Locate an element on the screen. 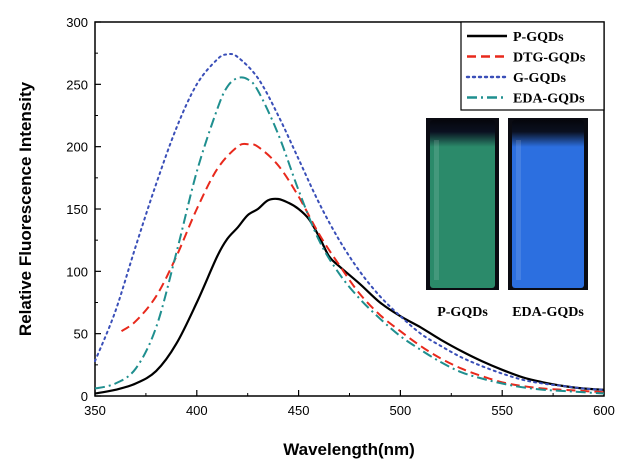 This screenshot has height=461, width=623. legend-label: P-GQDs is located at coordinates (538, 37).